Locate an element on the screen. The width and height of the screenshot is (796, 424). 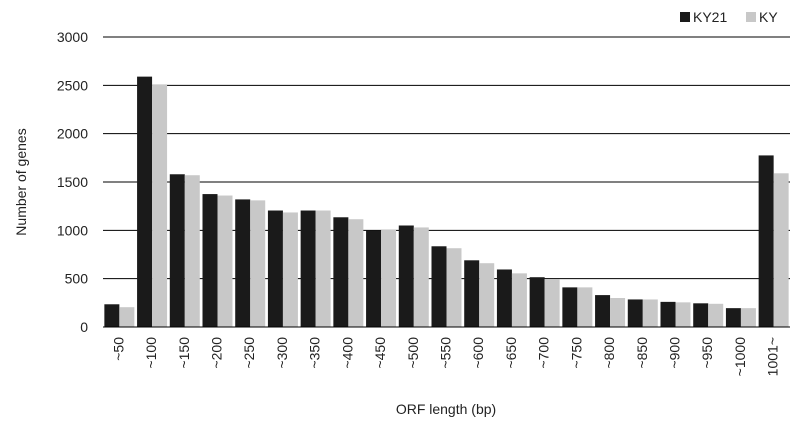
legend-label-ky: KY is located at coordinates (768, 17).